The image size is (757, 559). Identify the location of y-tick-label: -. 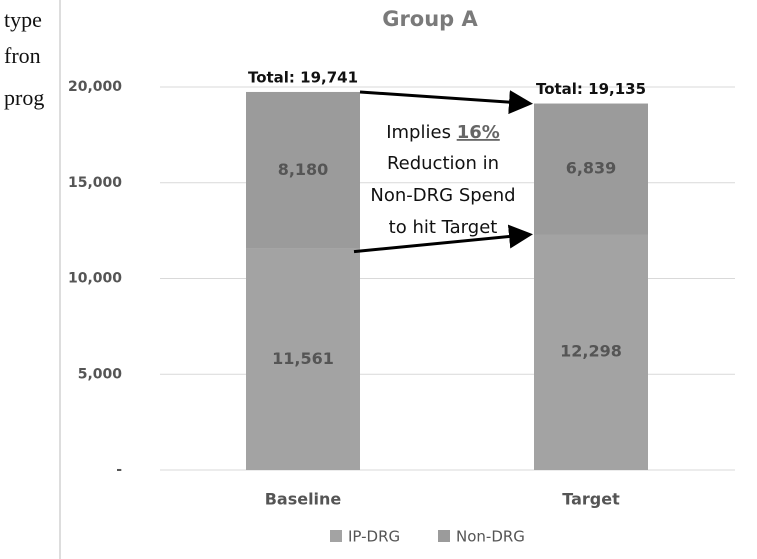
(119, 470).